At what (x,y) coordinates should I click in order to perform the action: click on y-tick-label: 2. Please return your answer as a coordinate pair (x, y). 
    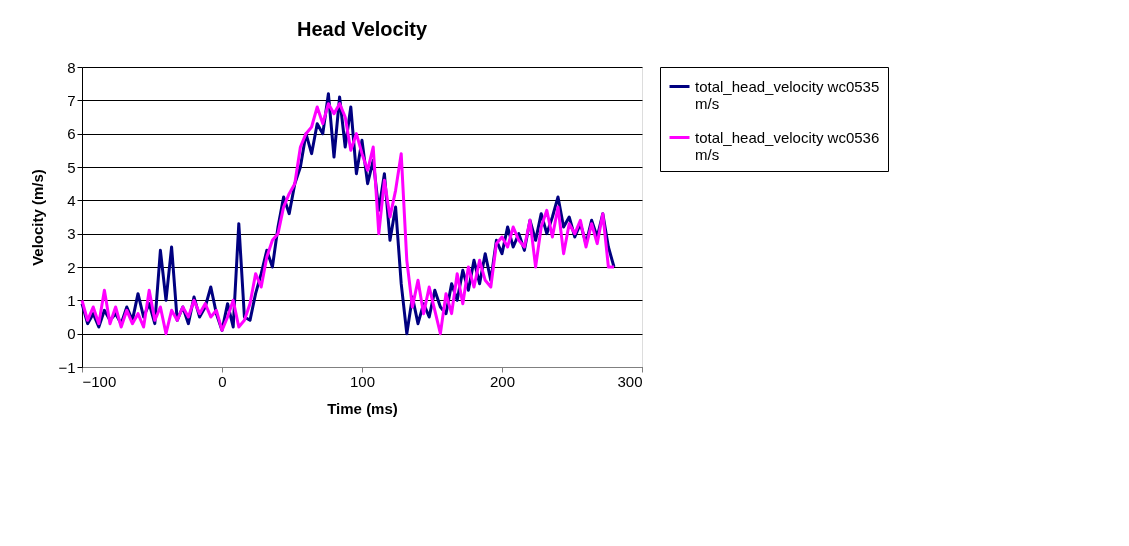
    Looking at the image, I should click on (71, 267).